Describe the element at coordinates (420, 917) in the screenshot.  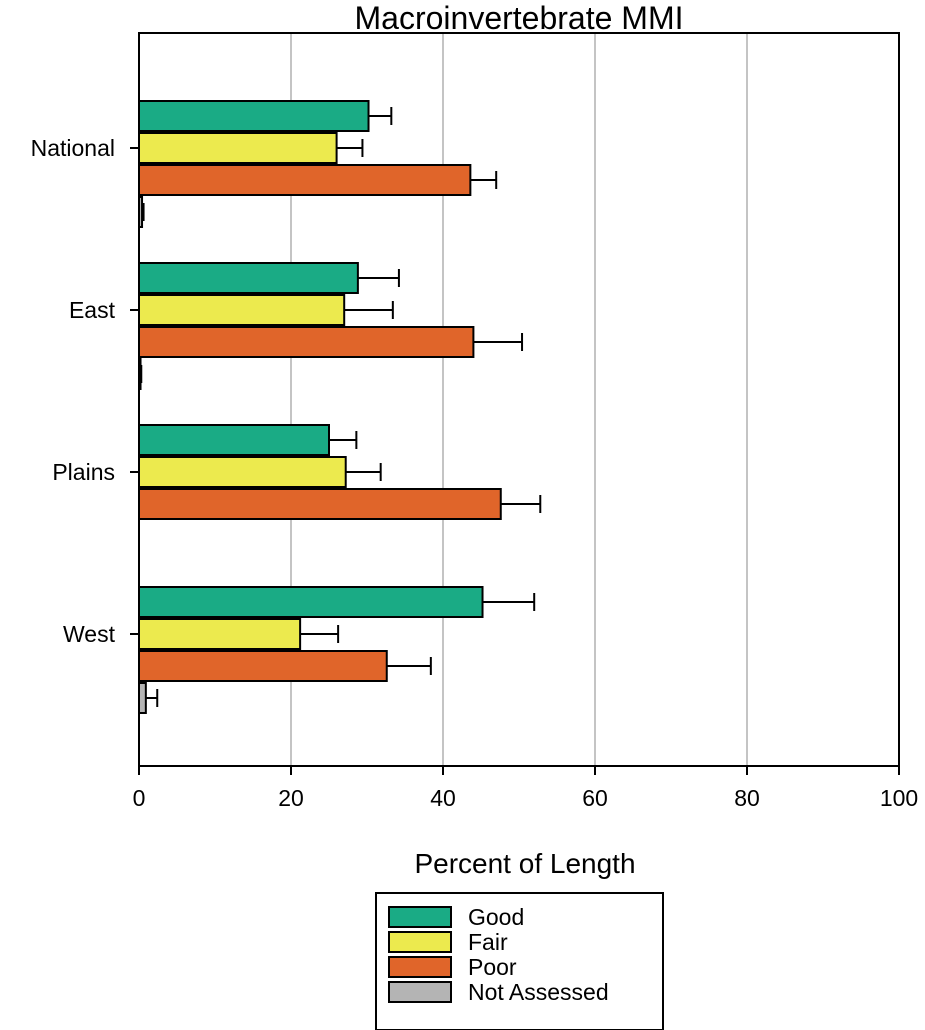
I see `legend-swatch-good` at that location.